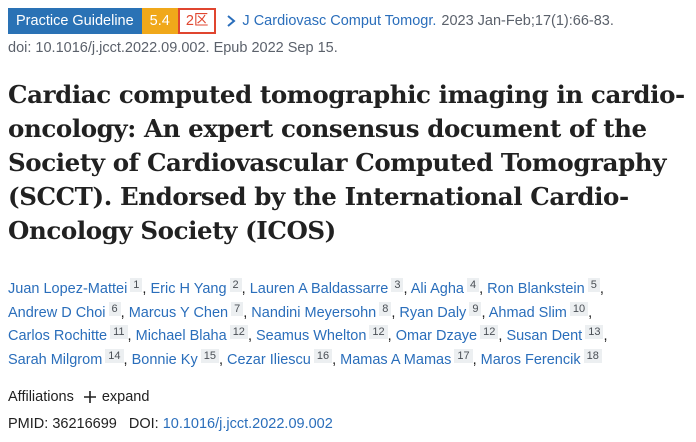 The height and width of the screenshot is (442, 696). What do you see at coordinates (311, 336) in the screenshot?
I see `author-name: Seamus Whelton` at bounding box center [311, 336].